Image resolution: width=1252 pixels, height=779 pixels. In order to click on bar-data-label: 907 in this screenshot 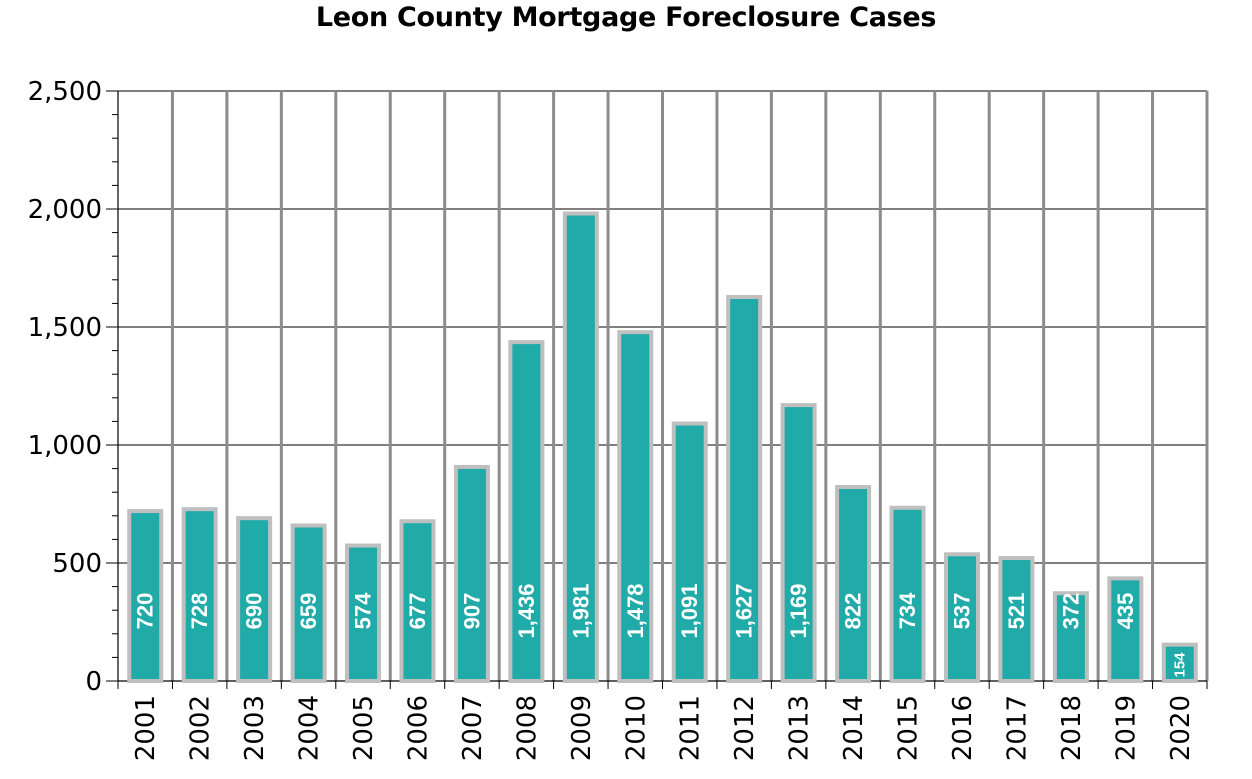, I will do `click(471, 611)`.